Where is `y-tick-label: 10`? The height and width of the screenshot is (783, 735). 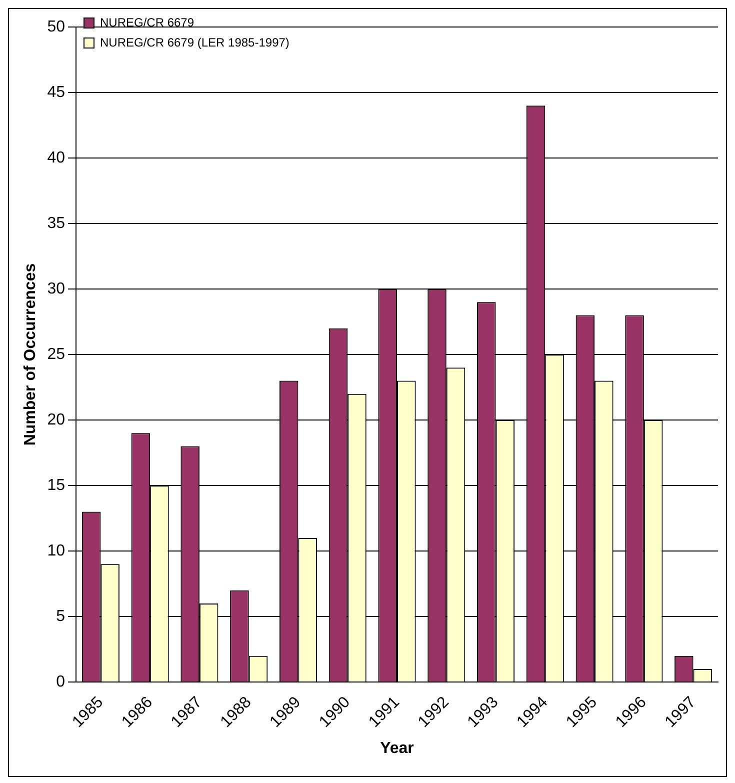 y-tick-label: 10 is located at coordinates (56, 551).